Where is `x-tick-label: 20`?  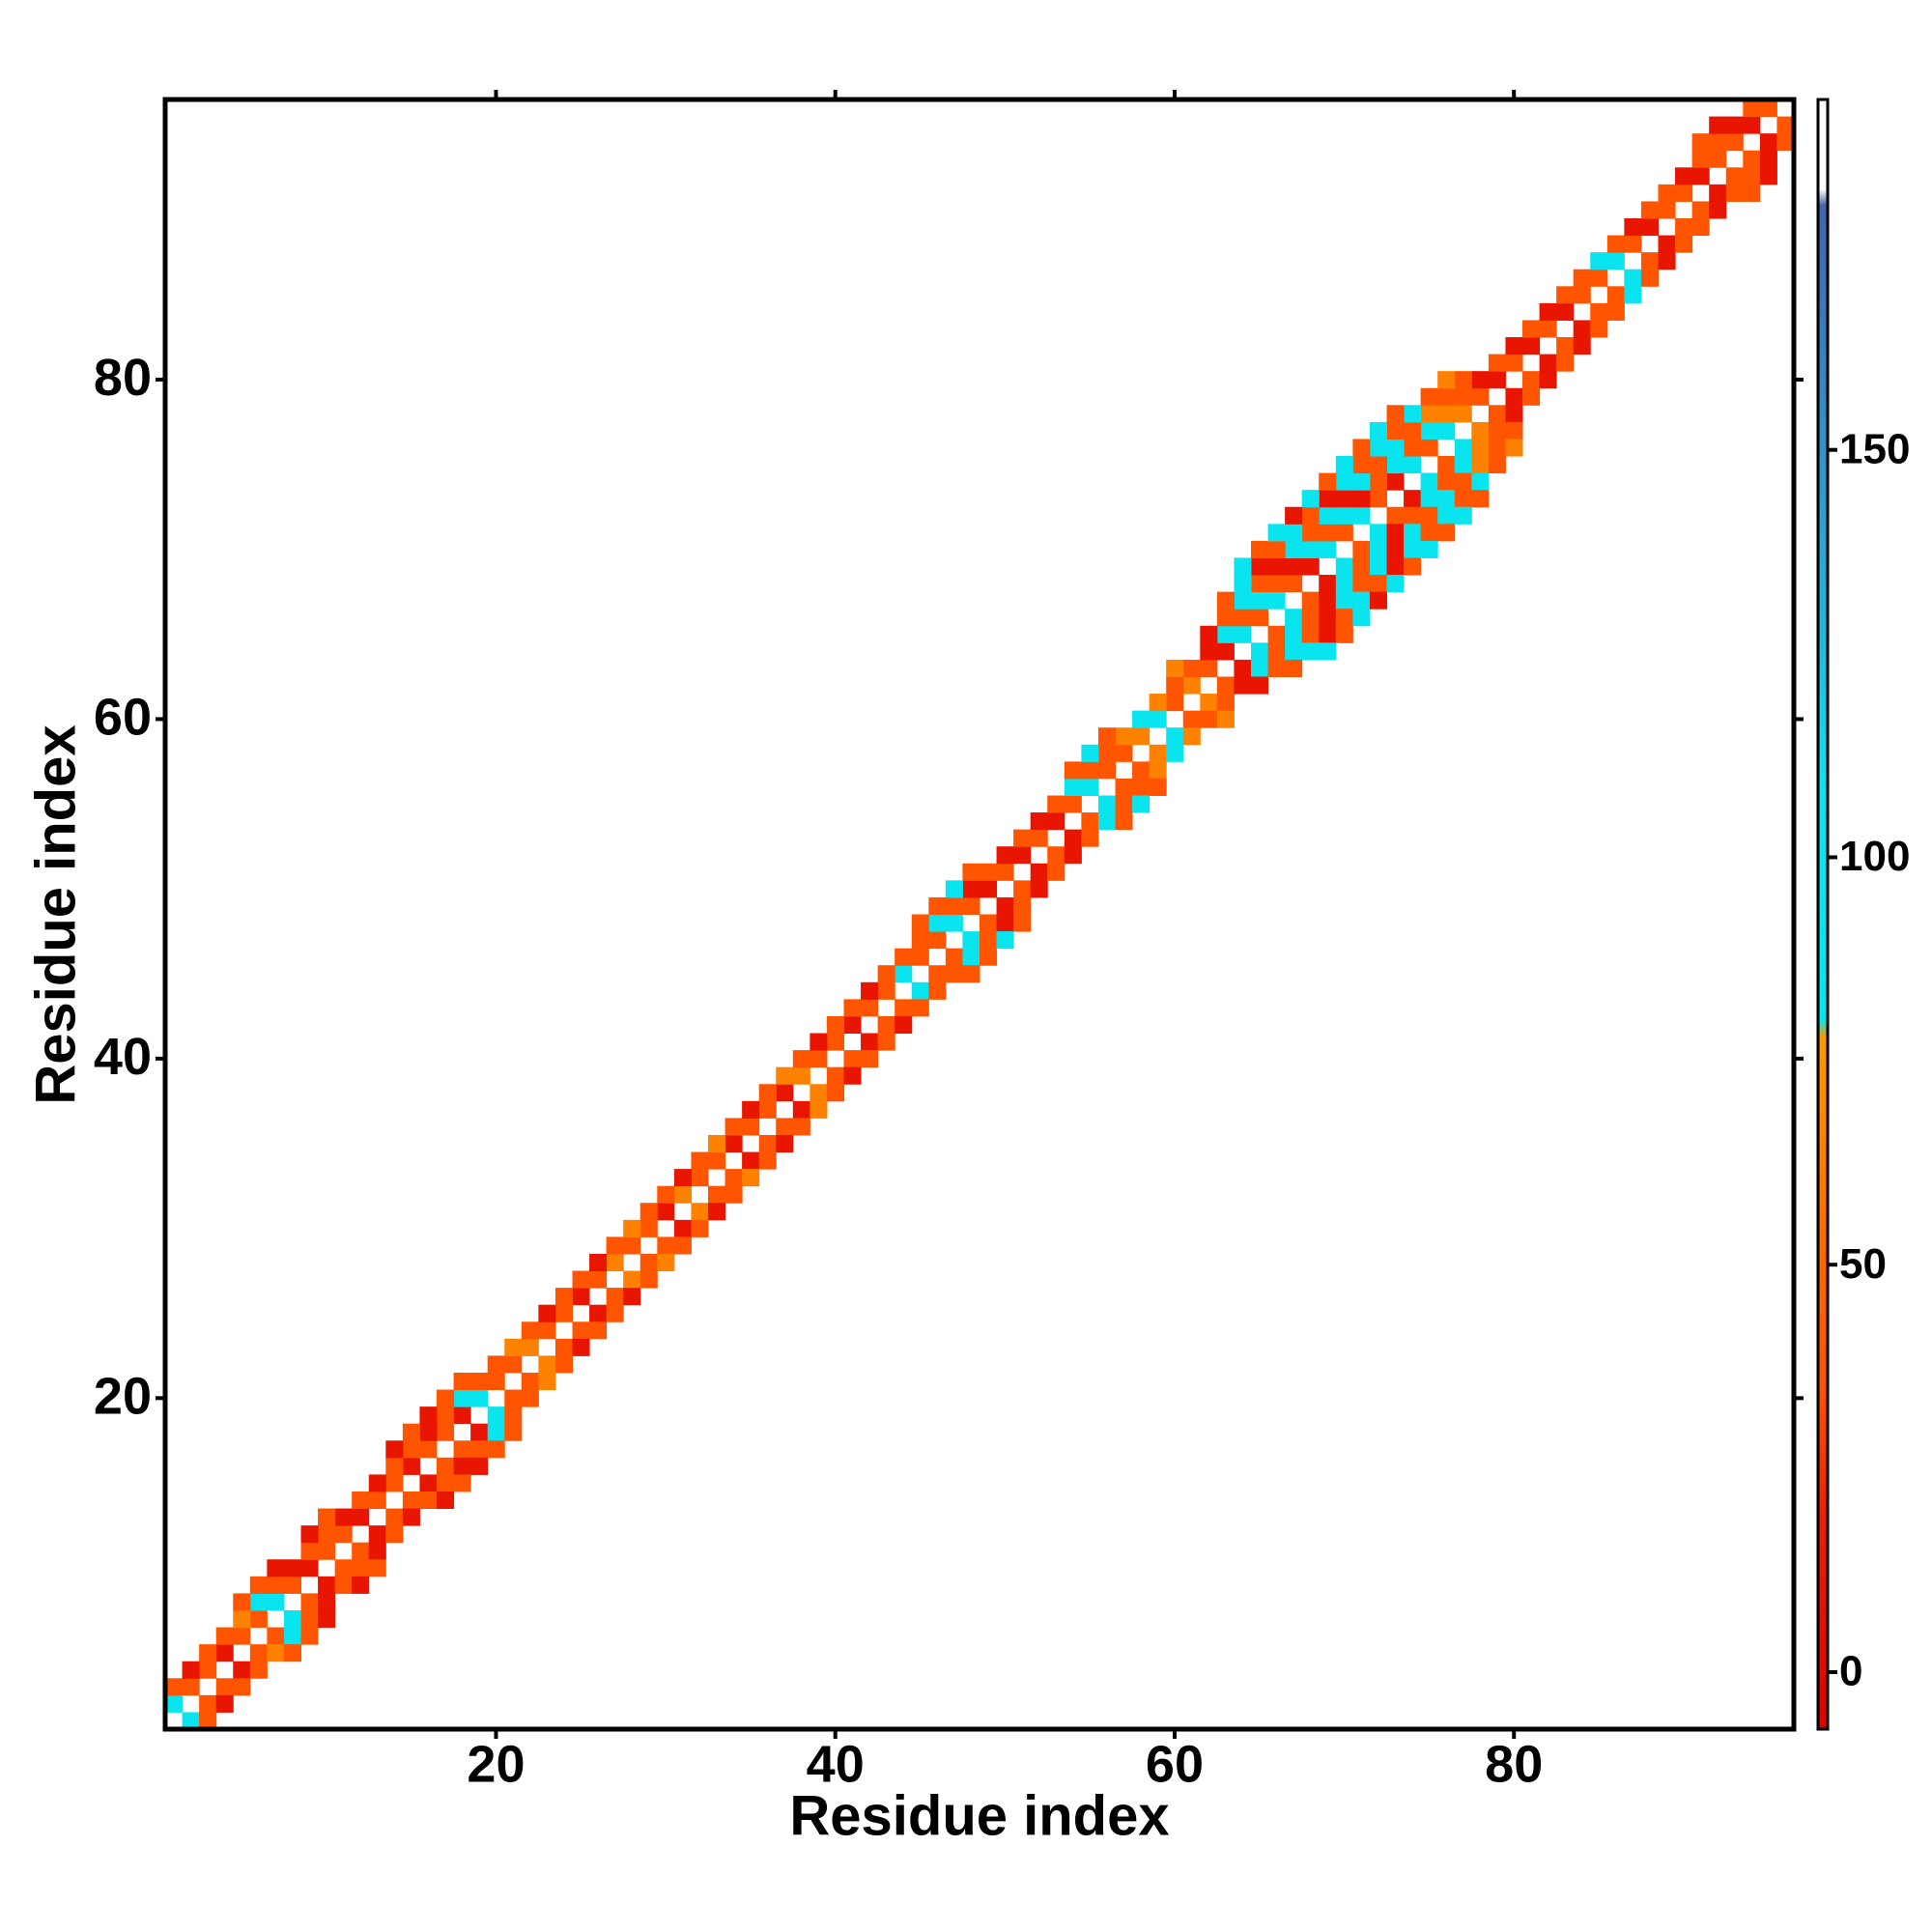 x-tick-label: 20 is located at coordinates (496, 1764).